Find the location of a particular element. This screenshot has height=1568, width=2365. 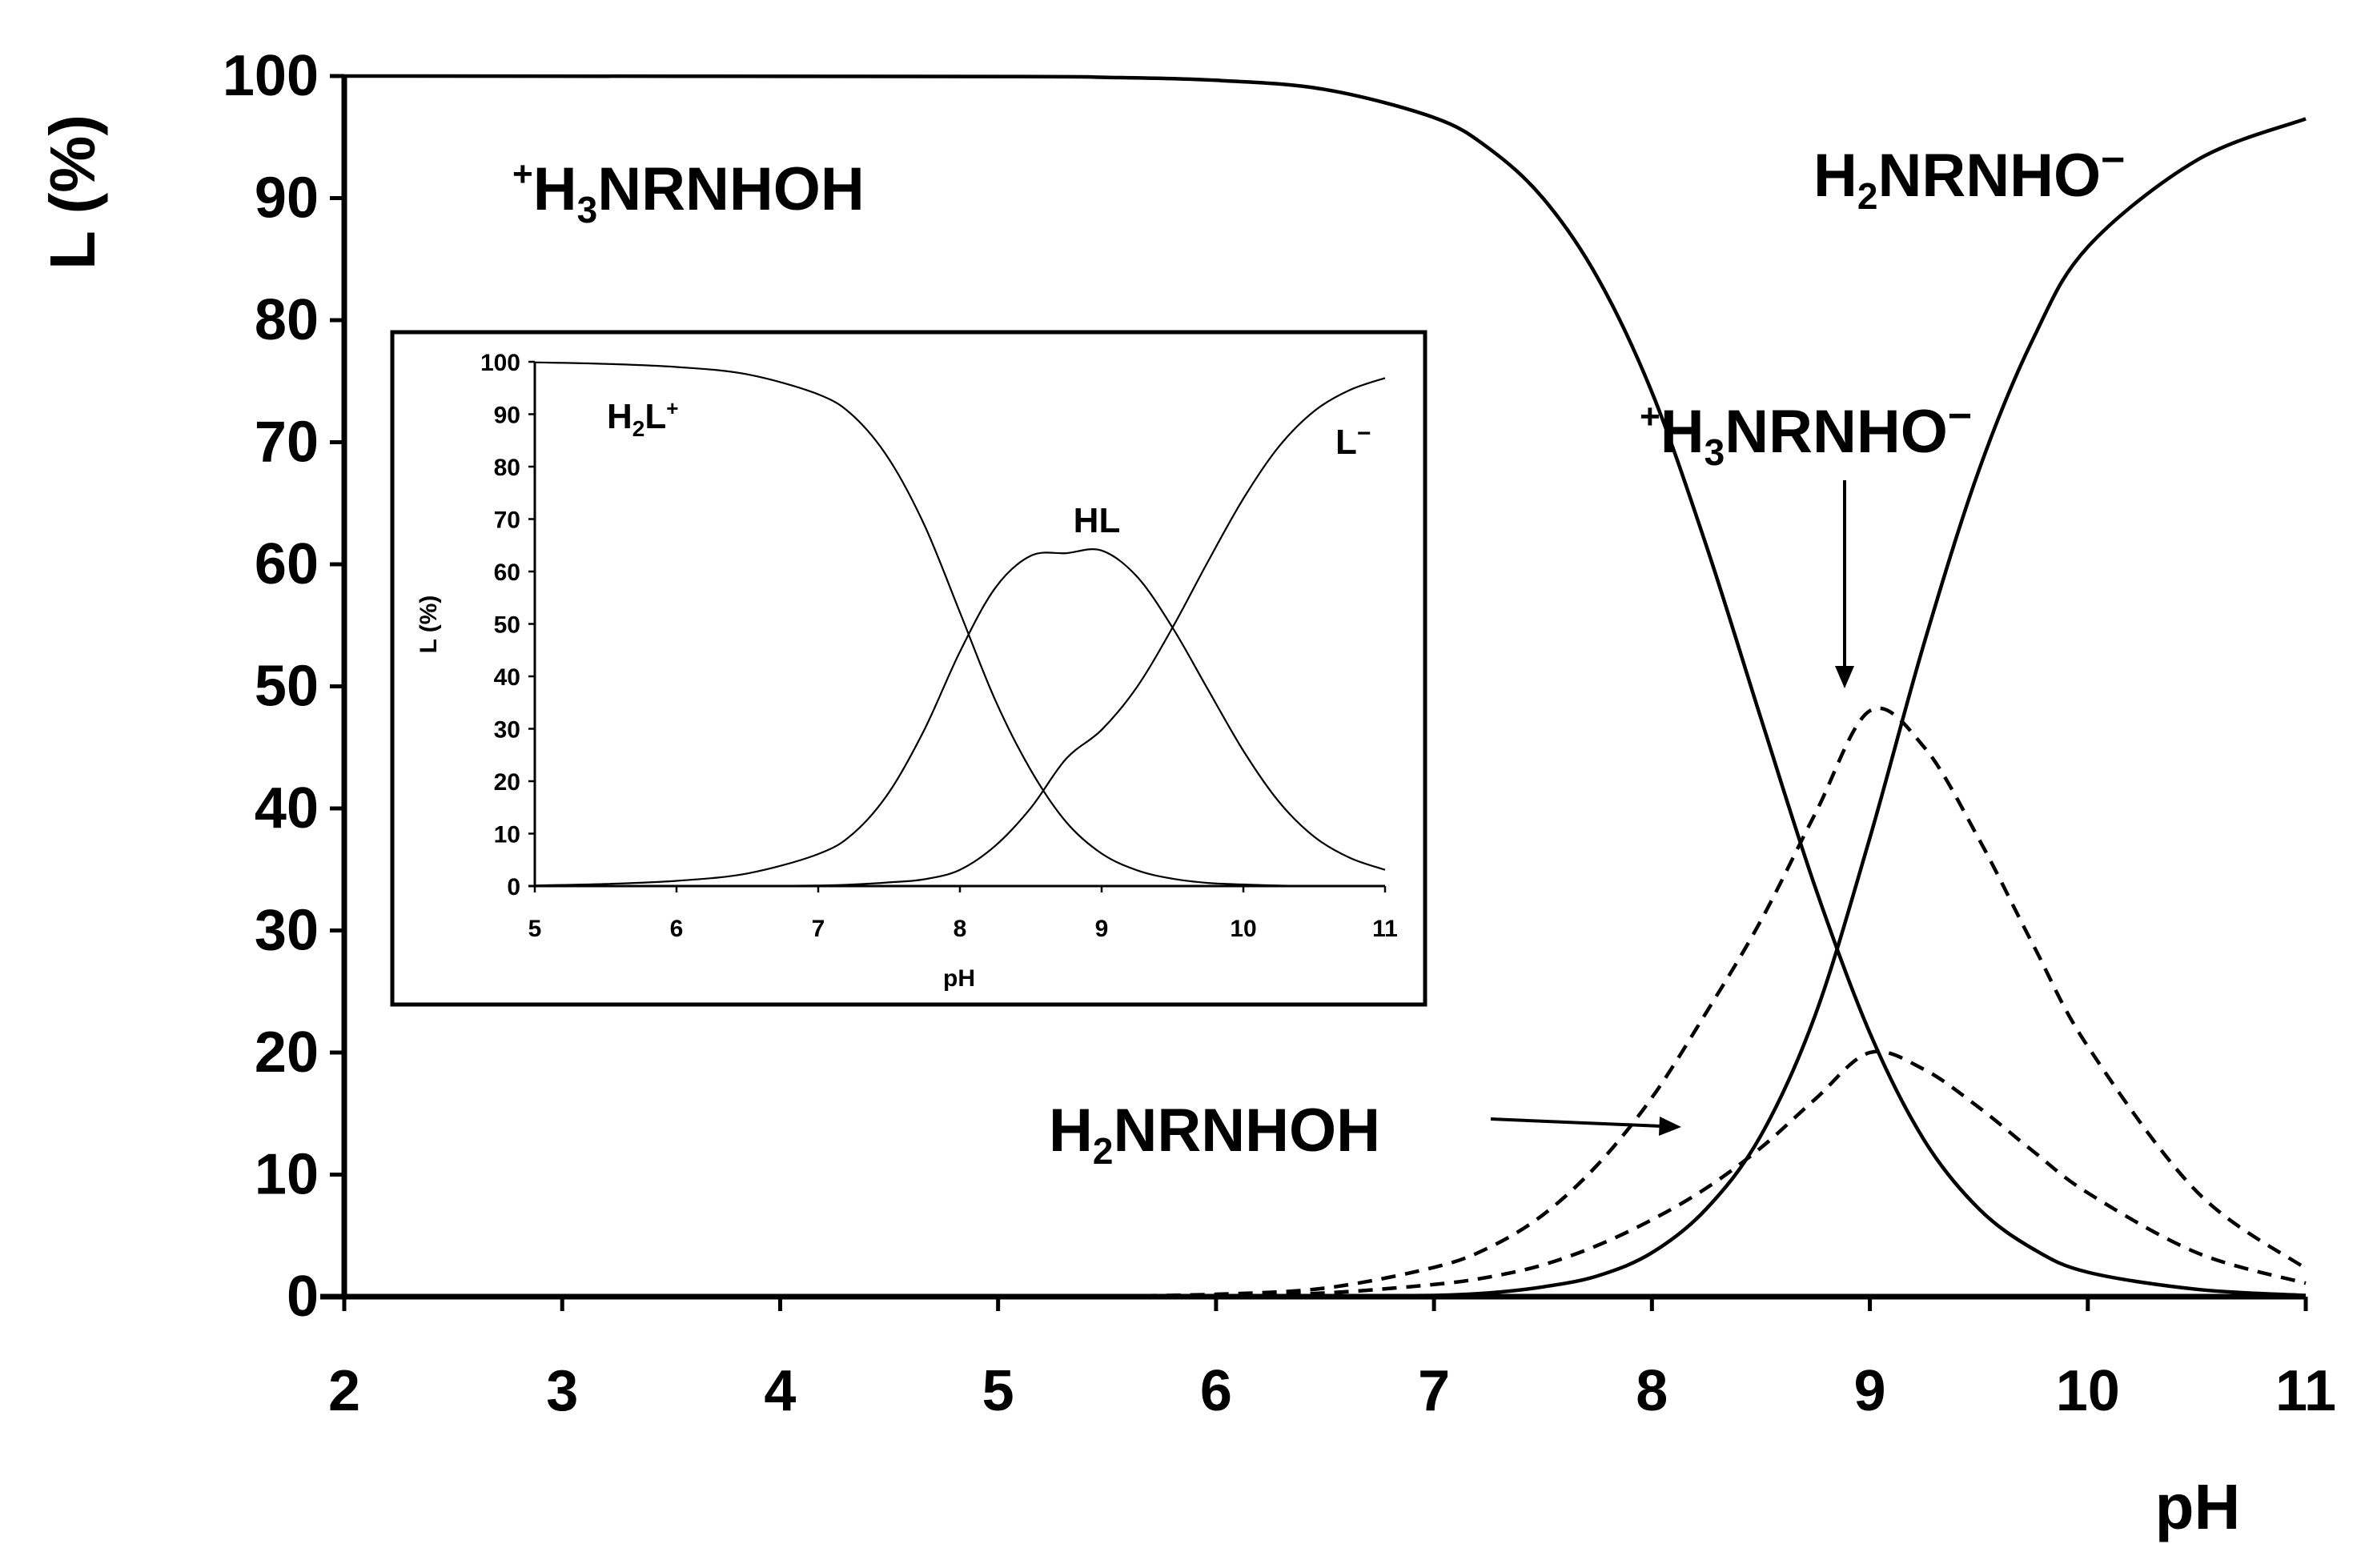

inset-y-tick-label: 80 is located at coordinates (507, 468).